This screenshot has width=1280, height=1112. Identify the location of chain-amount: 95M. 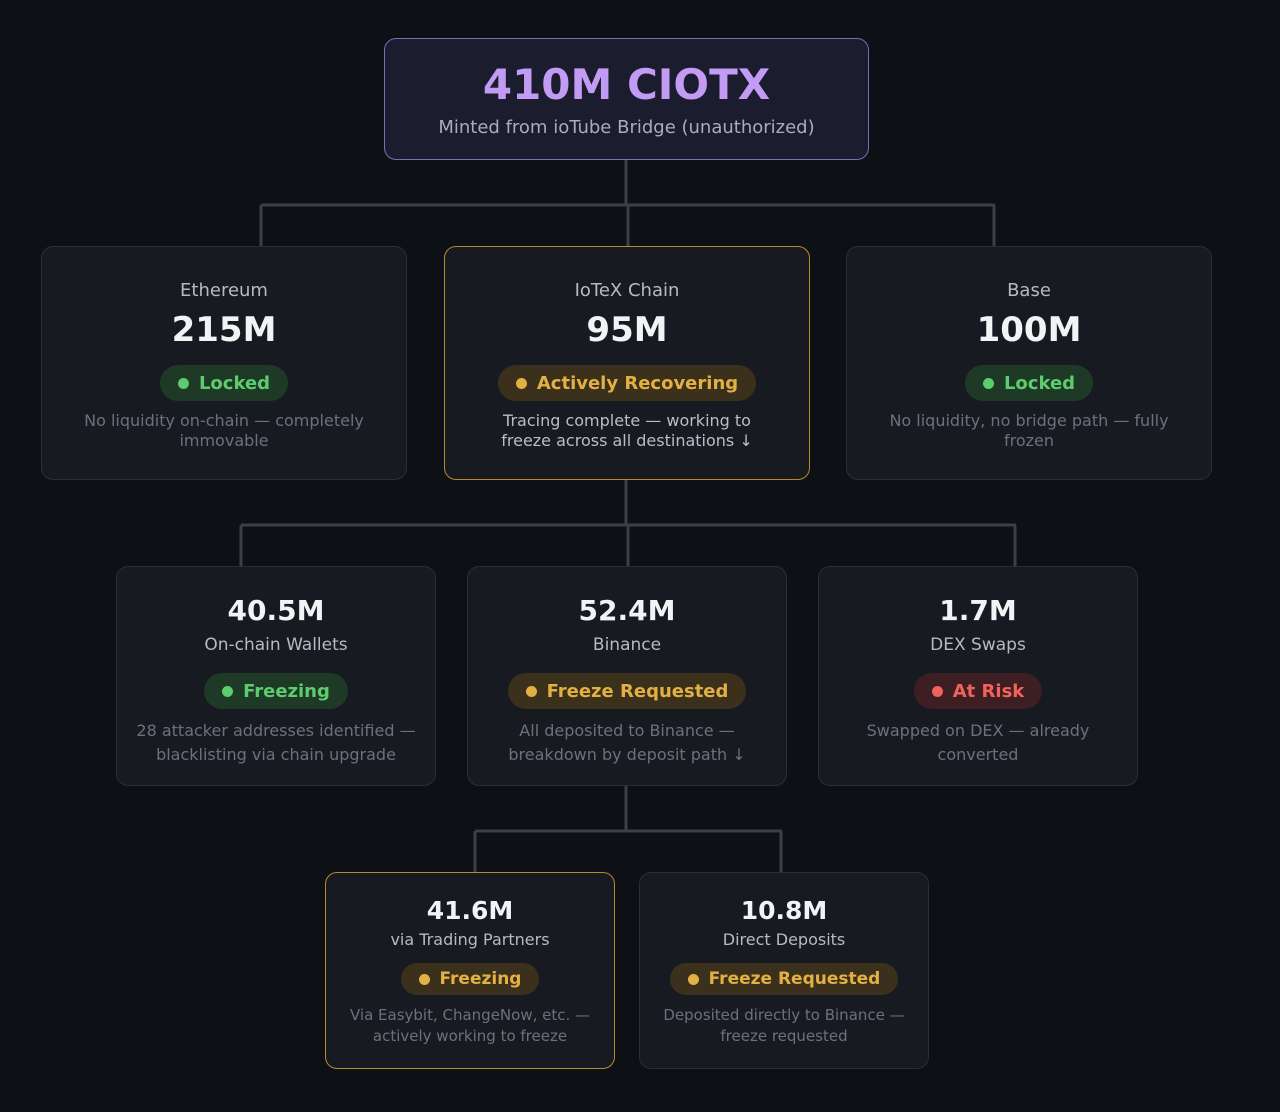
(627, 330).